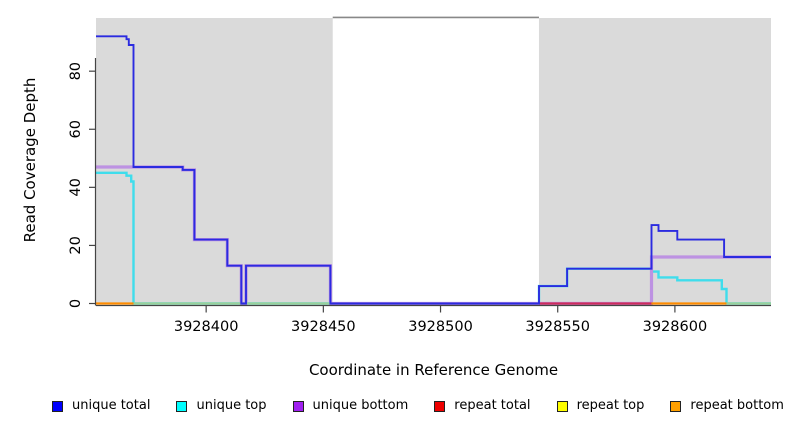  I want to click on legend-swatch-unique-bottom, so click(298, 406).